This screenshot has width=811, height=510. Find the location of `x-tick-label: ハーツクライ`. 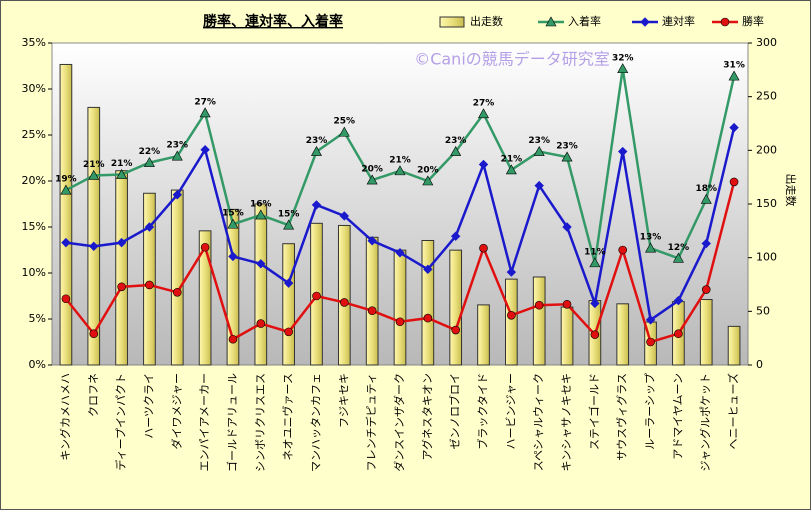

x-tick-label: ハーツクライ is located at coordinates (148, 406).